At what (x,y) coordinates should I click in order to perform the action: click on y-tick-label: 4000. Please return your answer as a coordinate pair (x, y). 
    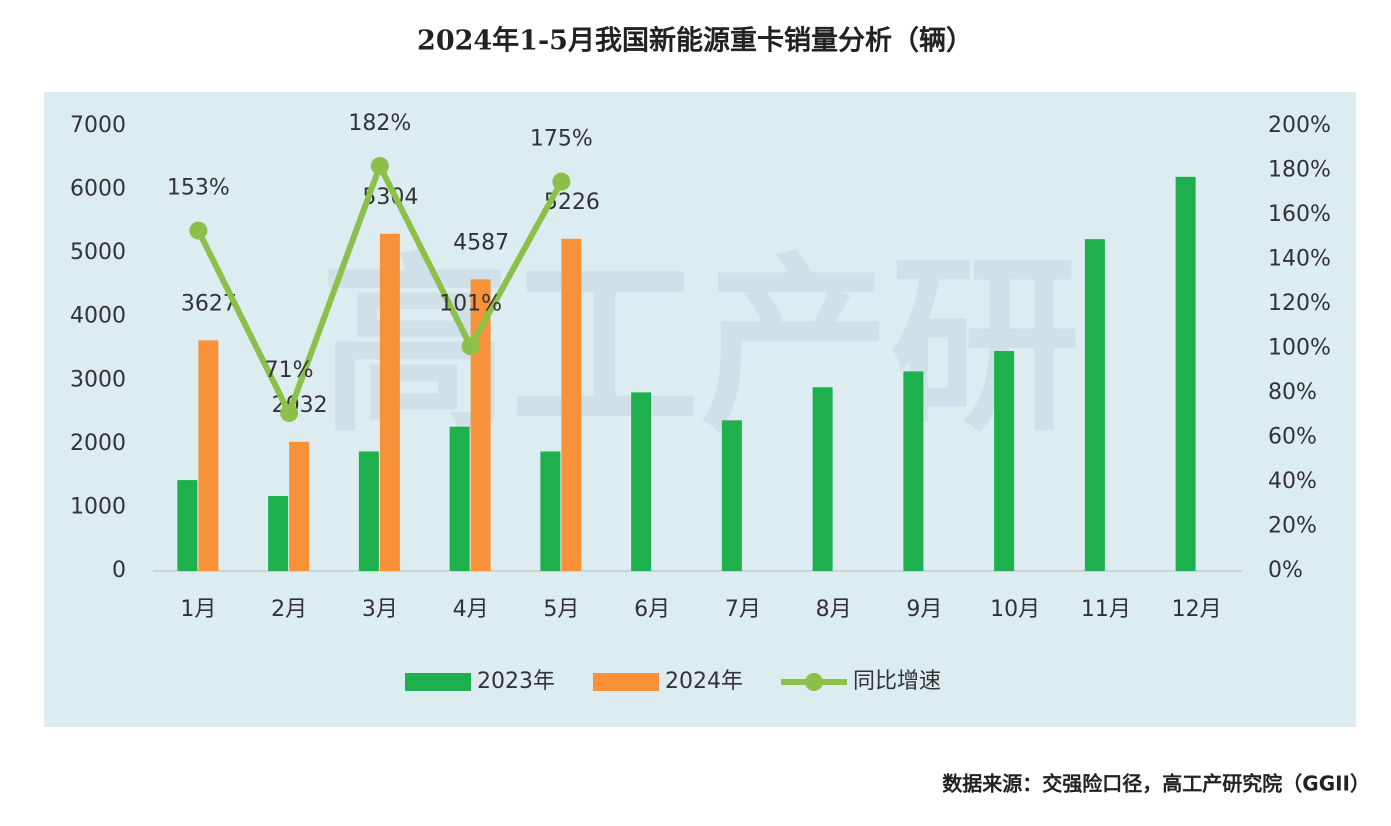
    Looking at the image, I should click on (98, 316).